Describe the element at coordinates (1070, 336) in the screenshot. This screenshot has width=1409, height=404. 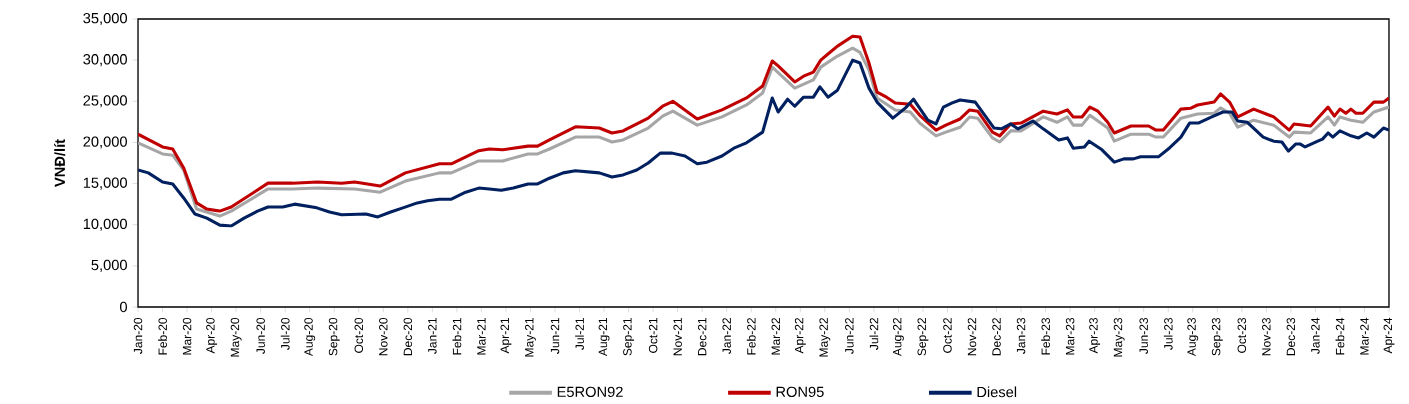
I see `x-tick-label: Mar-23` at that location.